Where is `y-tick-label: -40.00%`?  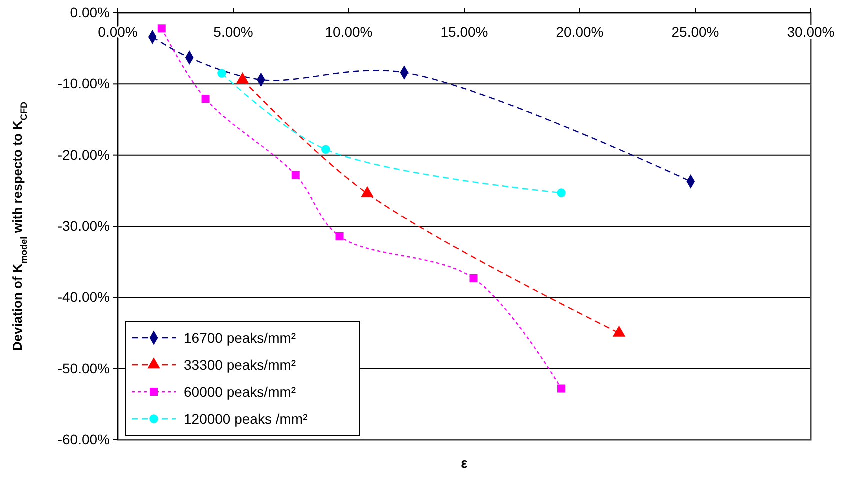 y-tick-label: -40.00% is located at coordinates (84, 297).